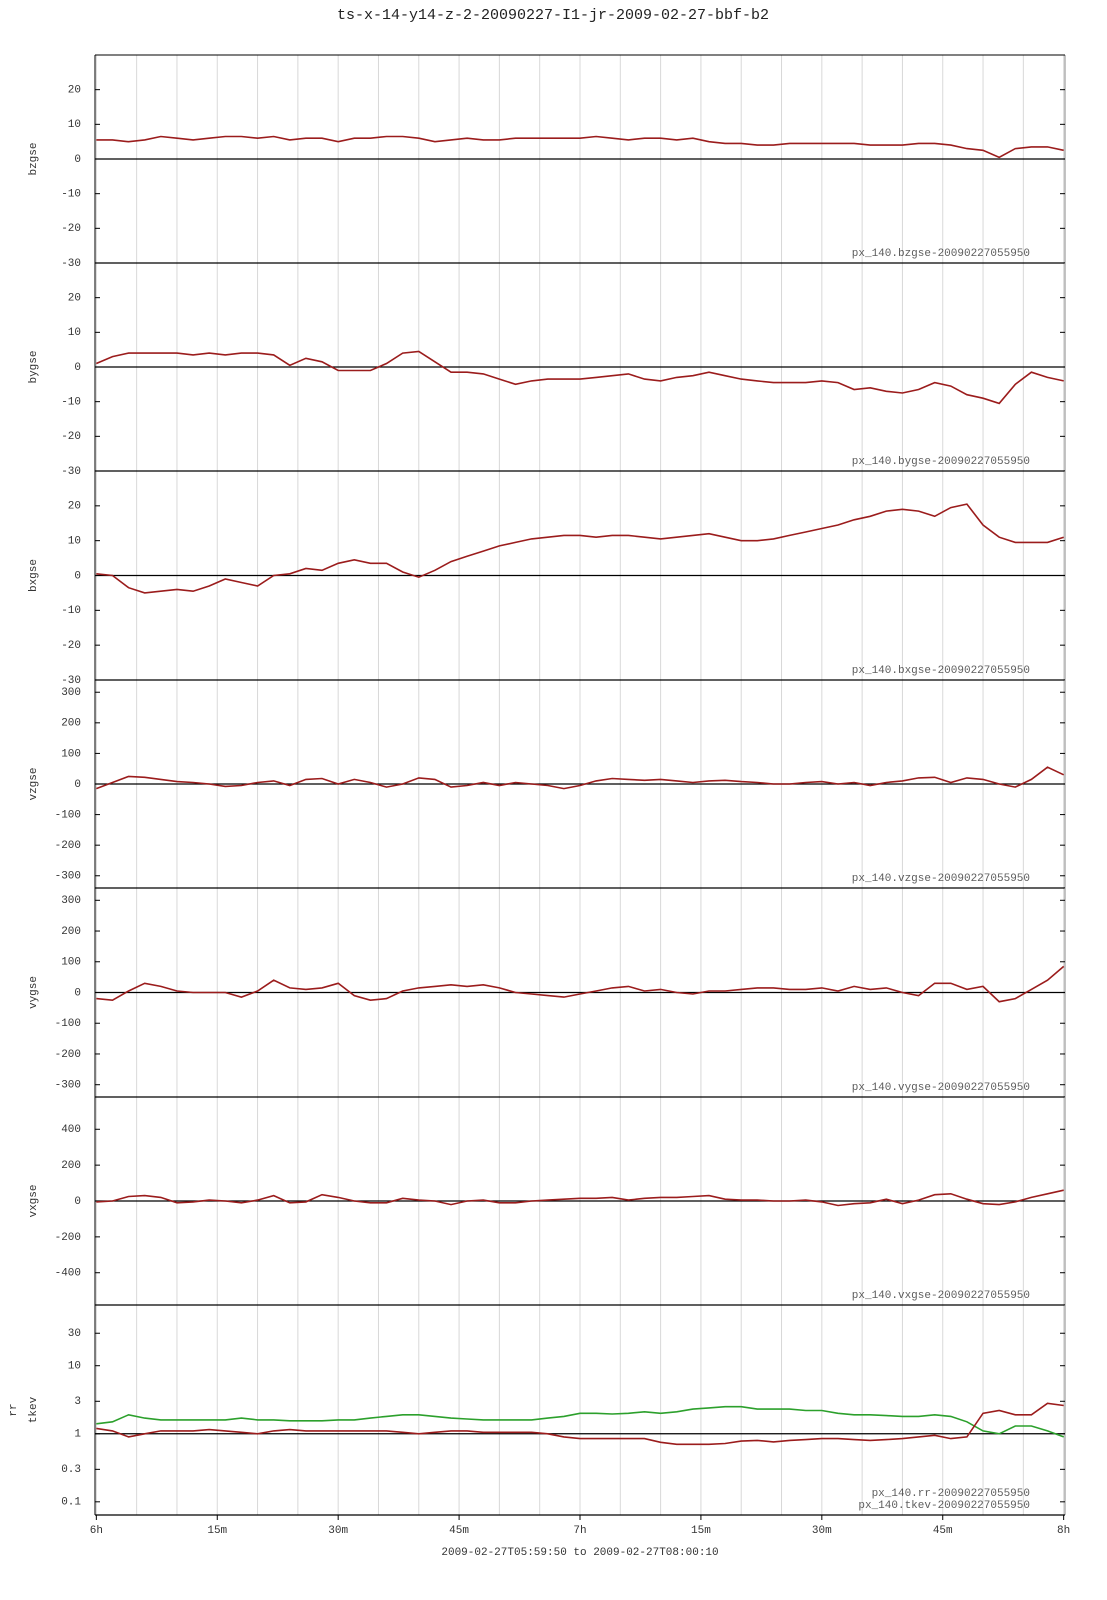 This screenshot has width=1107, height=1600. Describe the element at coordinates (941, 462) in the screenshot. I see `legend-label: px_140.bygse-20090227055950` at that location.